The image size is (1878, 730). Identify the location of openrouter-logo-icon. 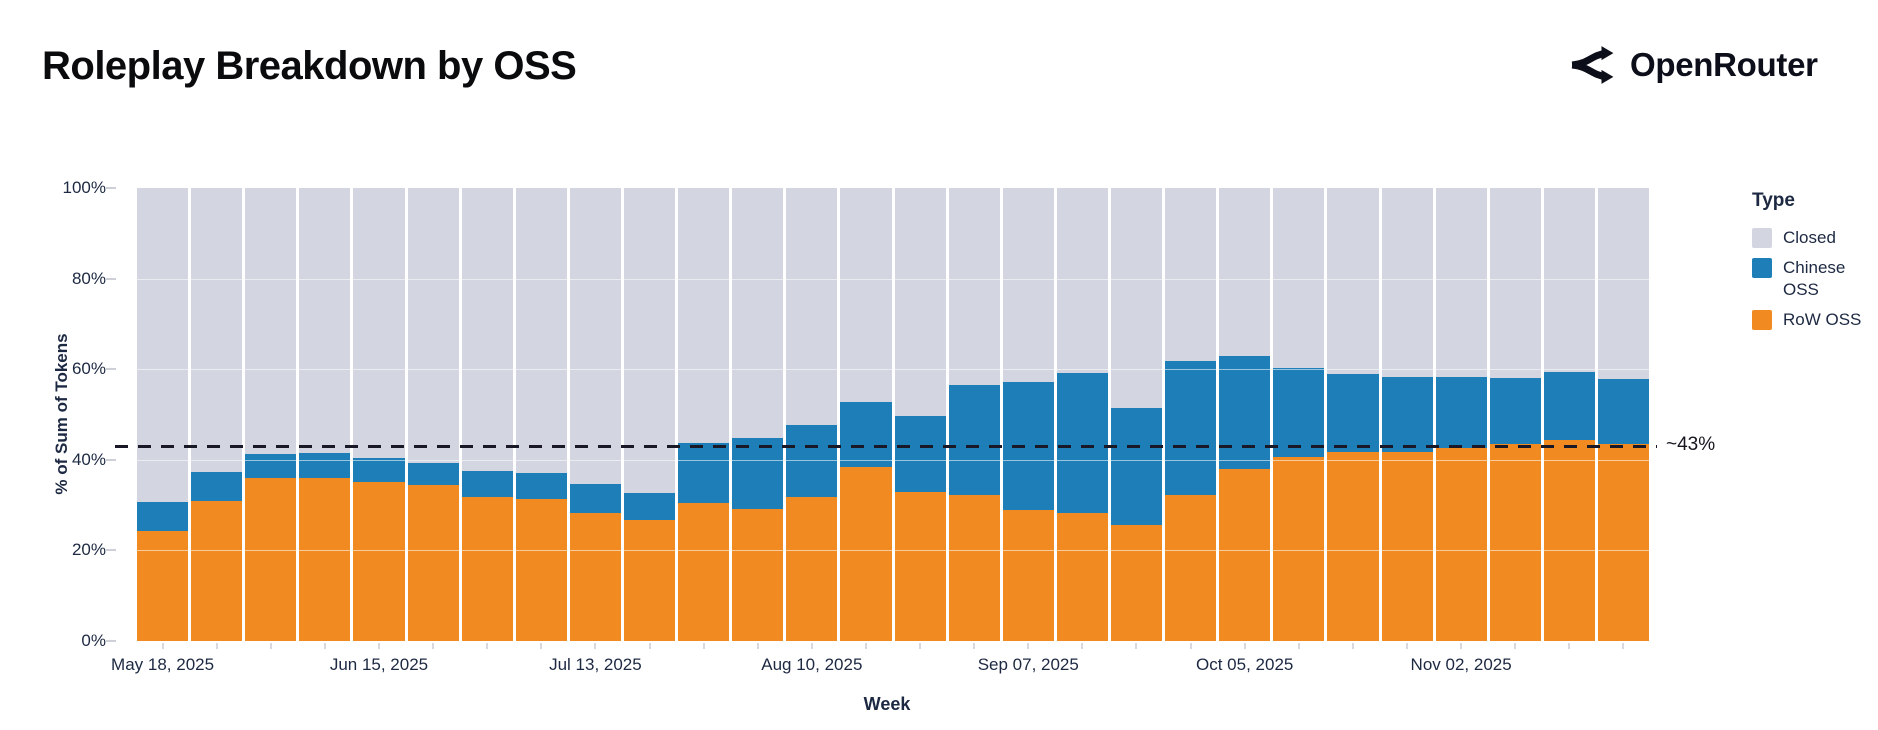
(1591, 65).